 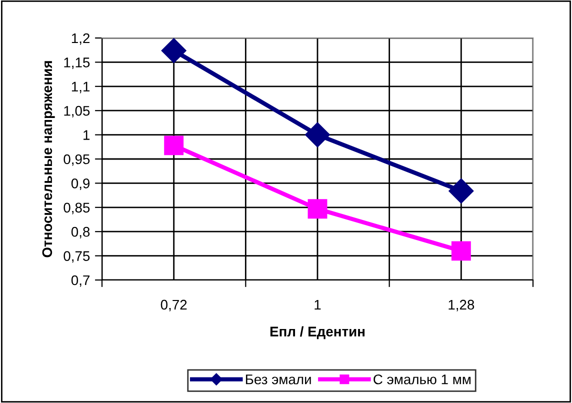 What do you see at coordinates (48, 159) in the screenshot?
I see `y-axis-title: Относительные напряжения` at bounding box center [48, 159].